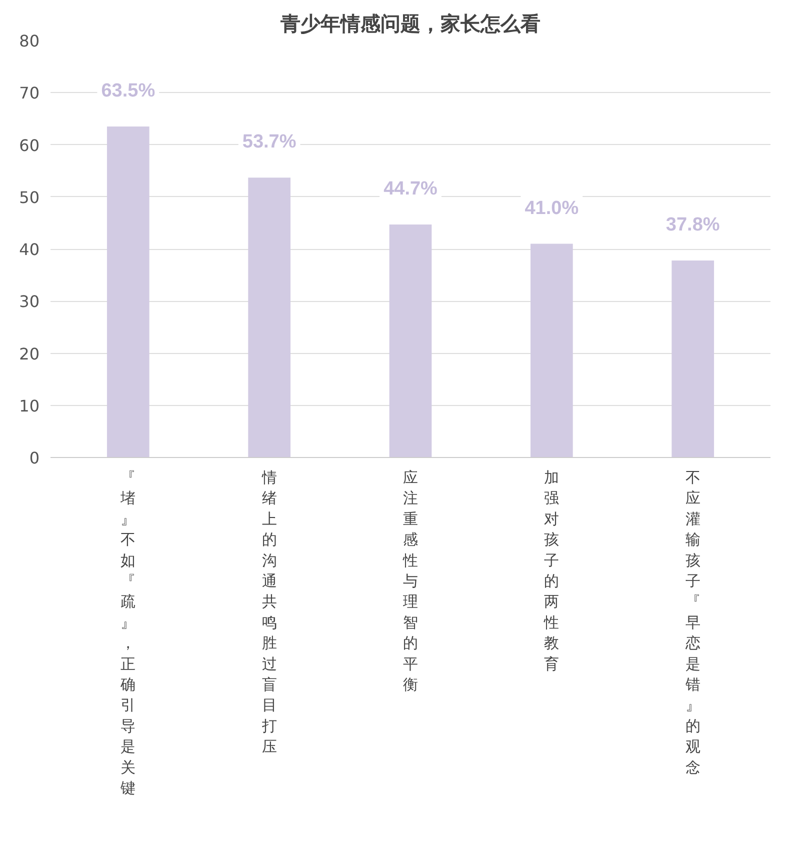 Image resolution: width=800 pixels, height=853 pixels. I want to click on chart-title: 青少年情感问题，家长怎么看, so click(410, 24).